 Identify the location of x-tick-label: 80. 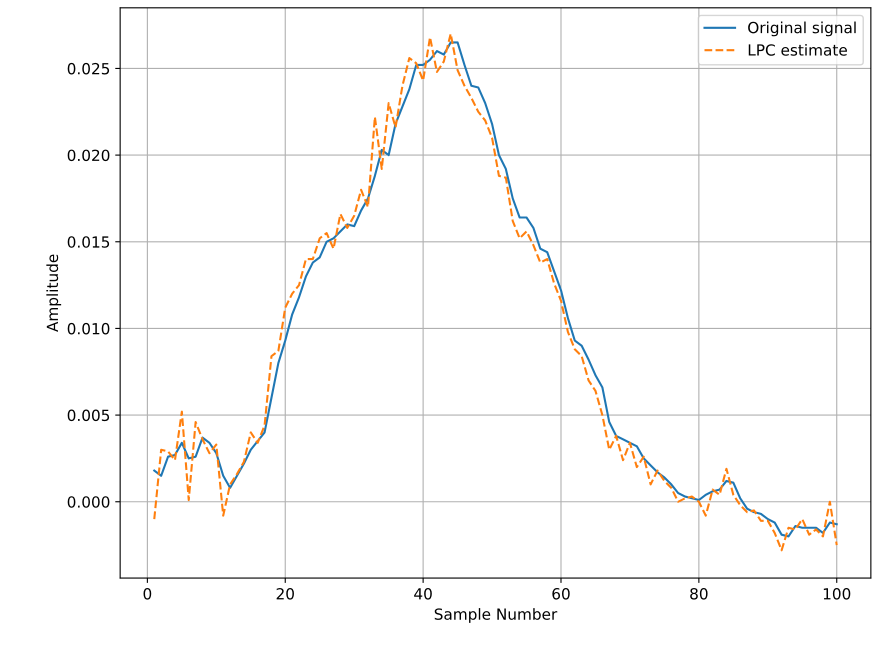
(699, 594).